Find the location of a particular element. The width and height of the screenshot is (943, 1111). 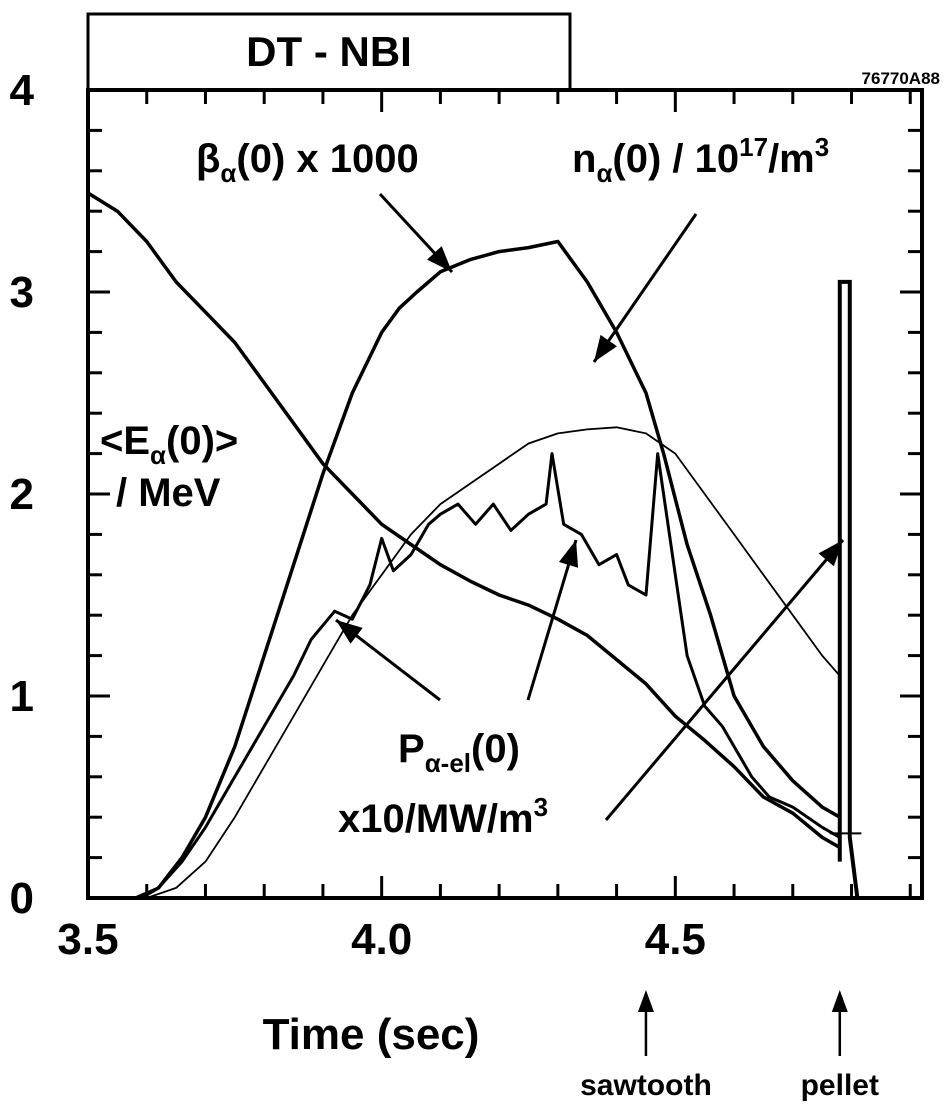

beta-arrow-head is located at coordinates (439, 259).